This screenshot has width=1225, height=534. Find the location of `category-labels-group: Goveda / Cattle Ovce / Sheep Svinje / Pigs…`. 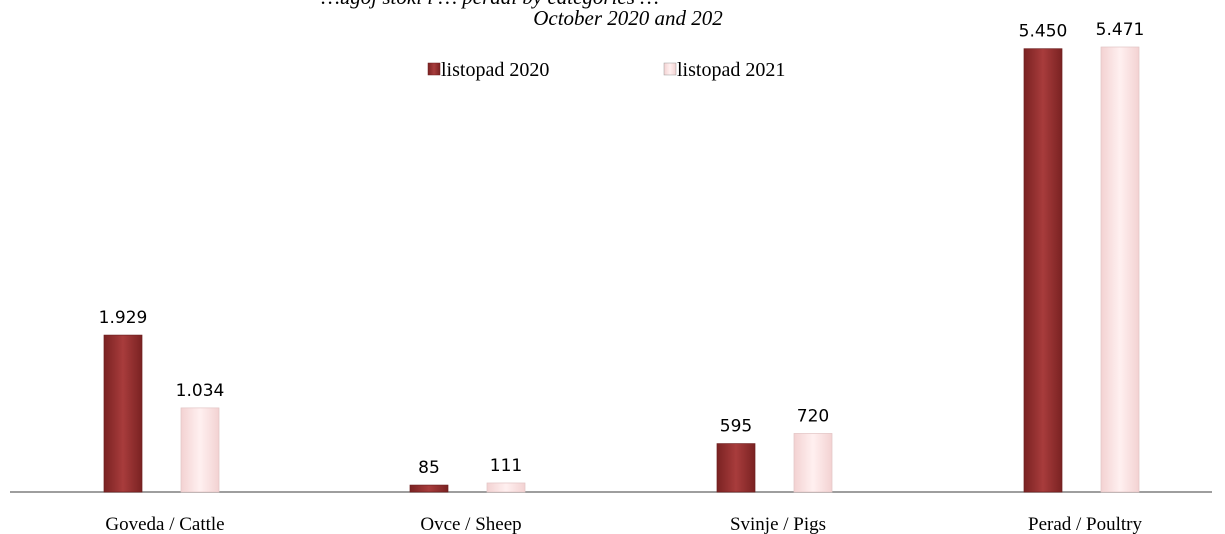

category-labels-group: Goveda / Cattle Ovce / Sheep Svinje / Pigs… is located at coordinates (623, 524).